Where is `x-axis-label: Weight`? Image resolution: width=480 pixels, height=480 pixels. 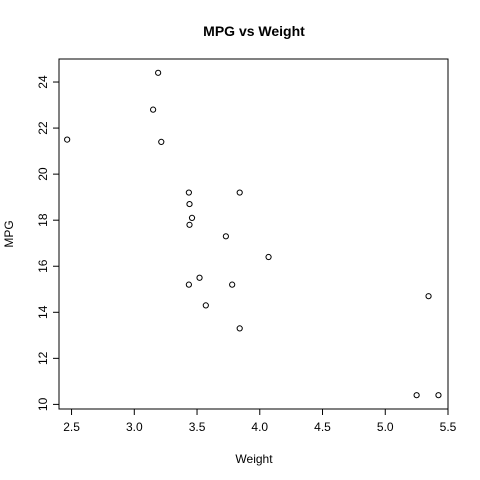
x-axis-label: Weight is located at coordinates (254, 459).